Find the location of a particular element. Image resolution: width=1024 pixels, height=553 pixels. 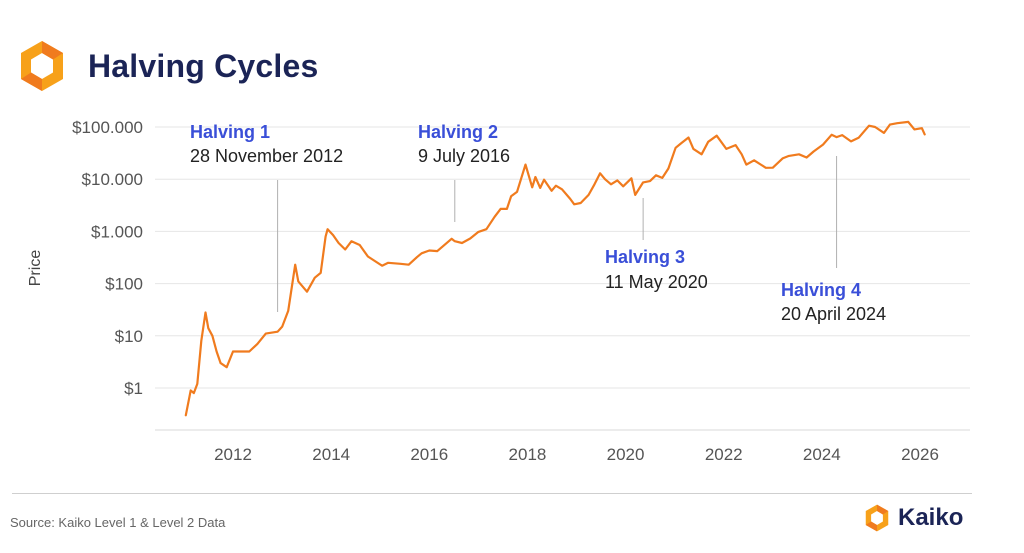

halving-annotation-date: 28 November 2012 is located at coordinates (266, 156).